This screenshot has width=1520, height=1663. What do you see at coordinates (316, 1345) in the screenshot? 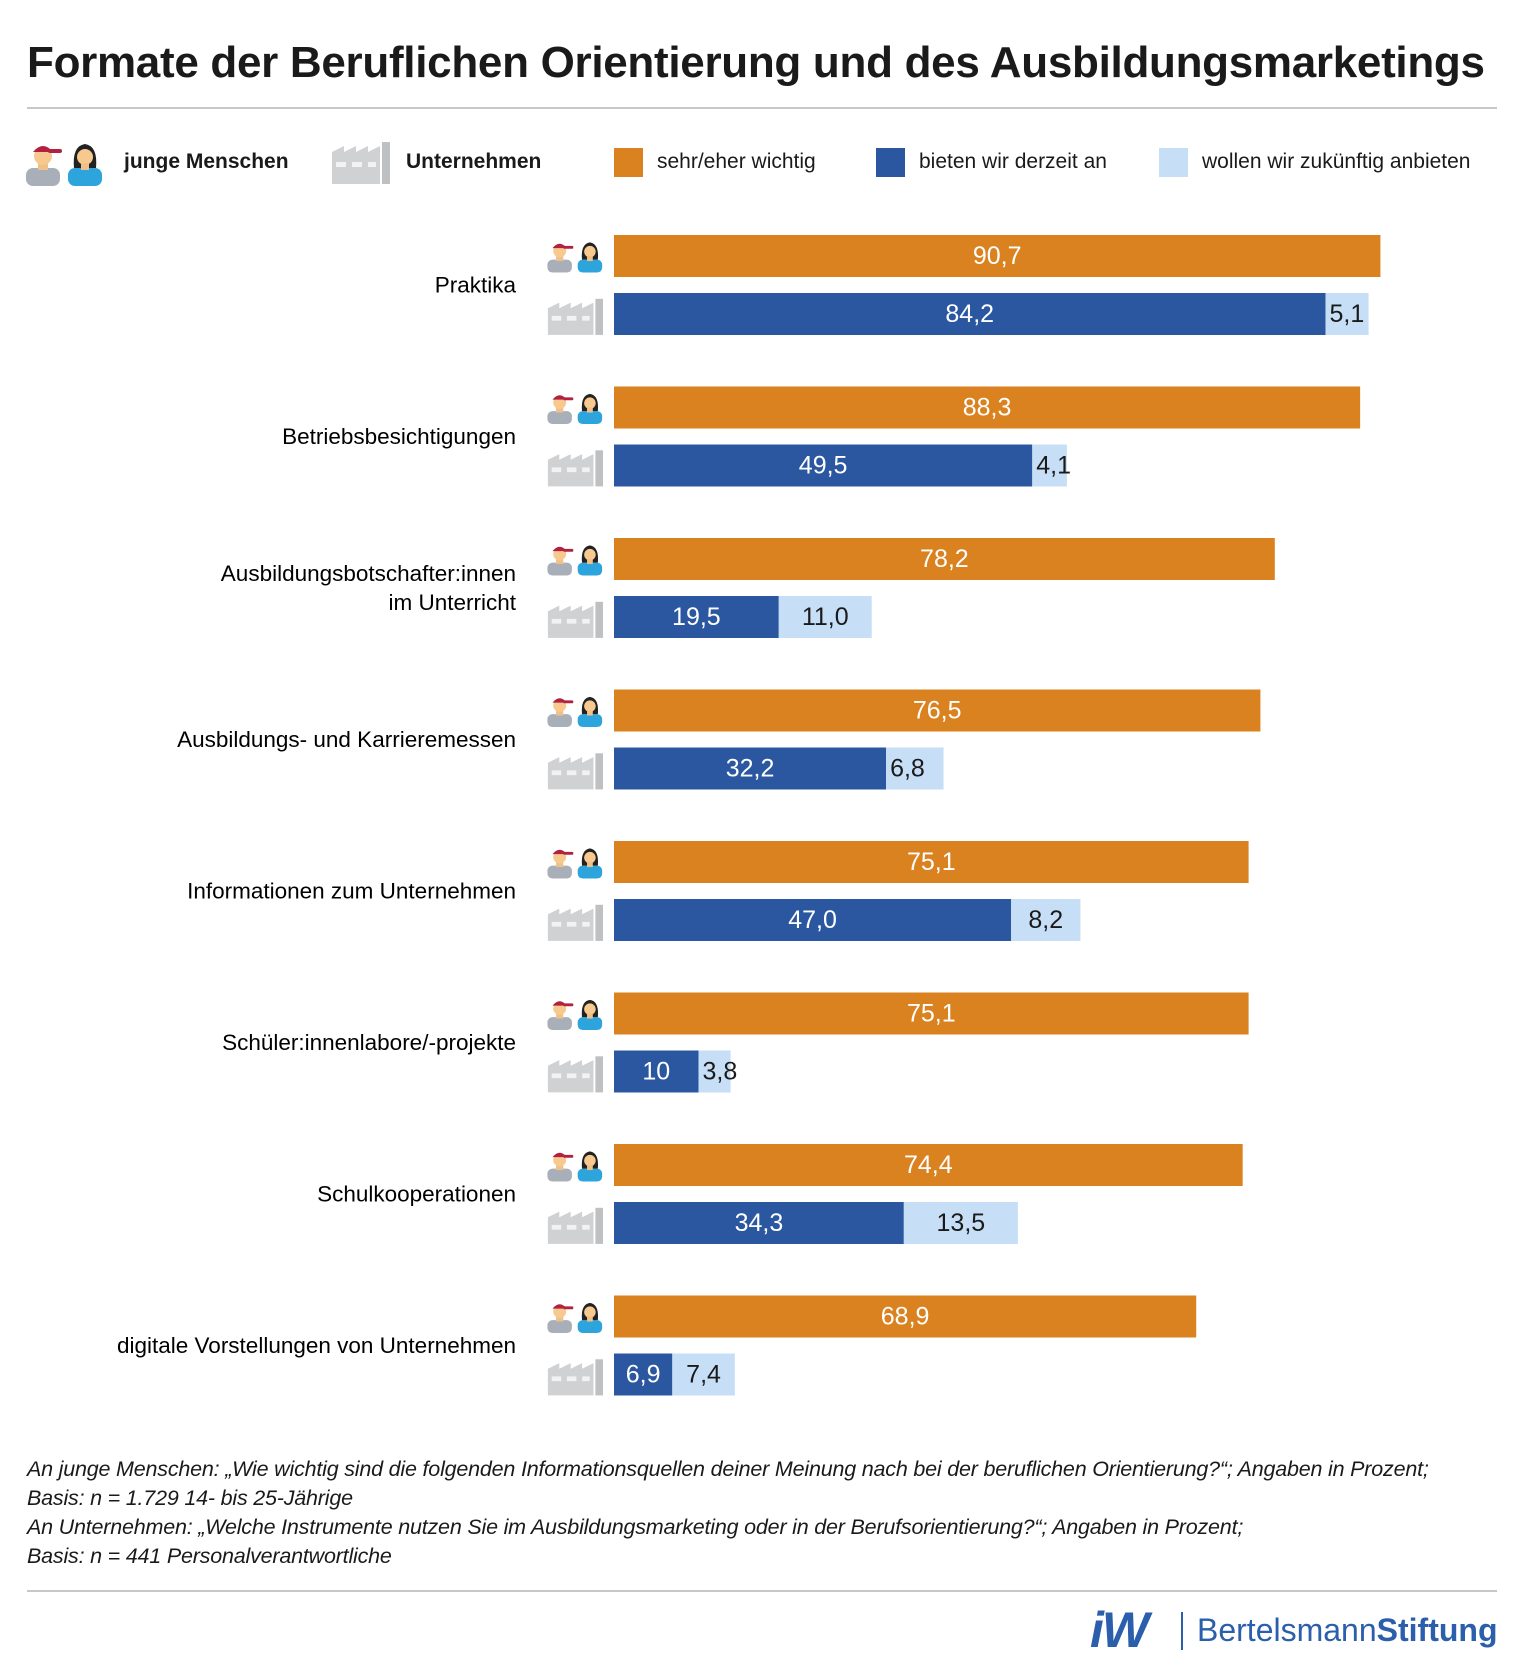
I see `category-label: digitale Vorstellungen von Unternehmen` at bounding box center [316, 1345].